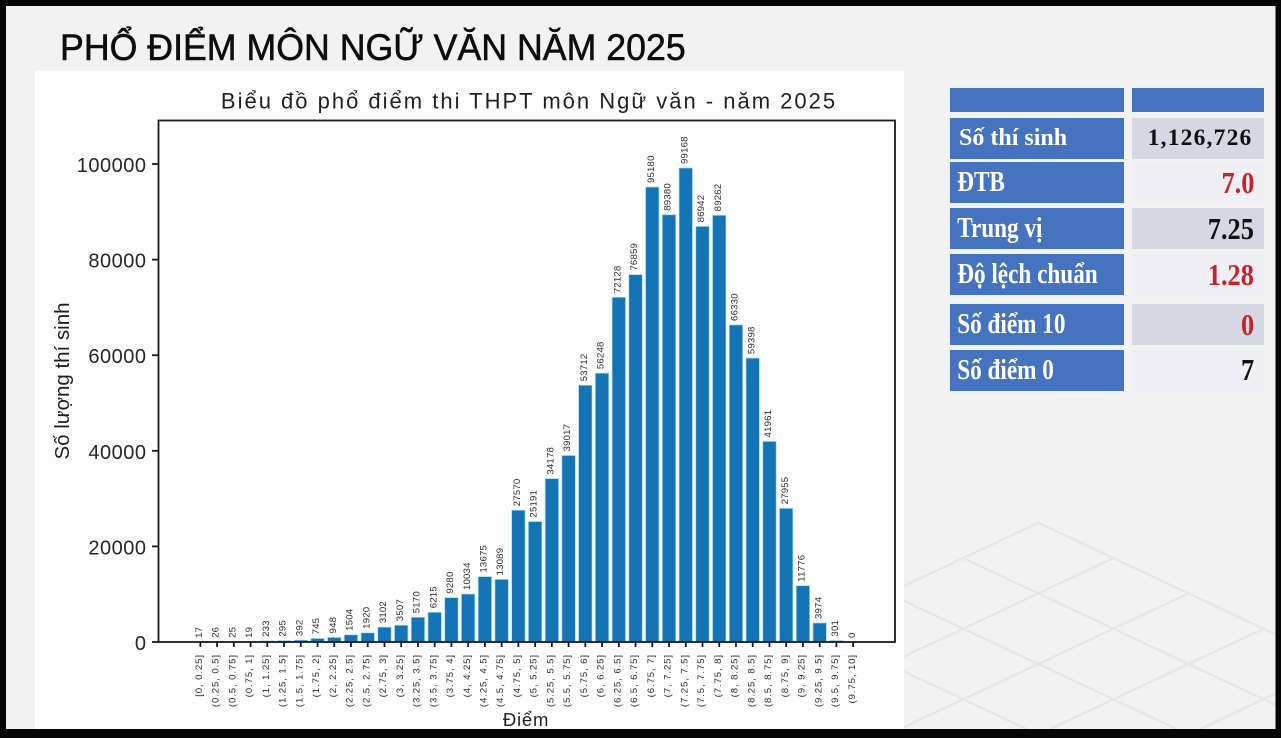 This screenshot has width=1281, height=738. Describe the element at coordinates (668, 197) in the screenshot. I see `svg-text: 89380` at that location.